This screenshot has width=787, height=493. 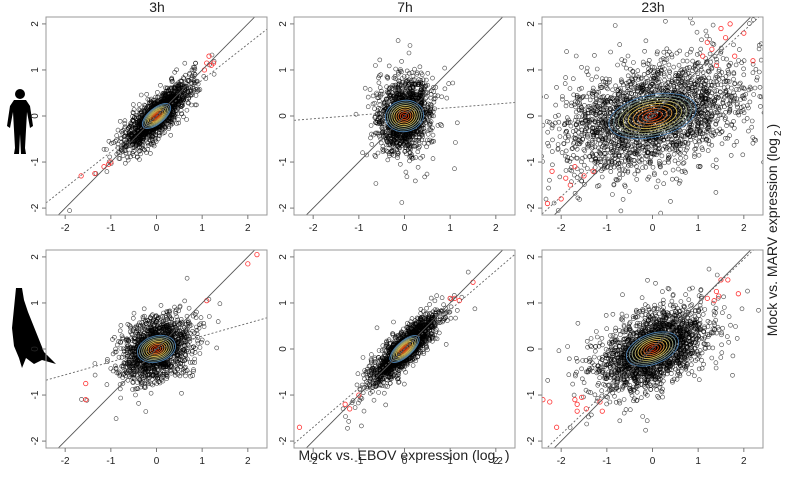 I want to click on x-tick-label: 1, so click(x=202, y=228).